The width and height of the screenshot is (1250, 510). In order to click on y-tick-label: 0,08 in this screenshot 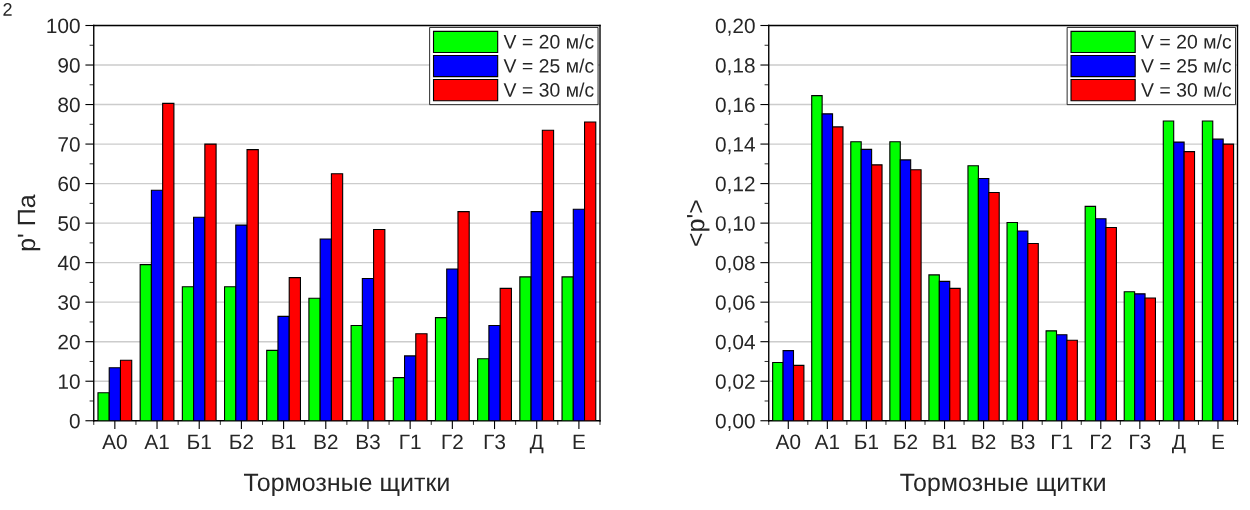, I will do `click(735, 264)`.